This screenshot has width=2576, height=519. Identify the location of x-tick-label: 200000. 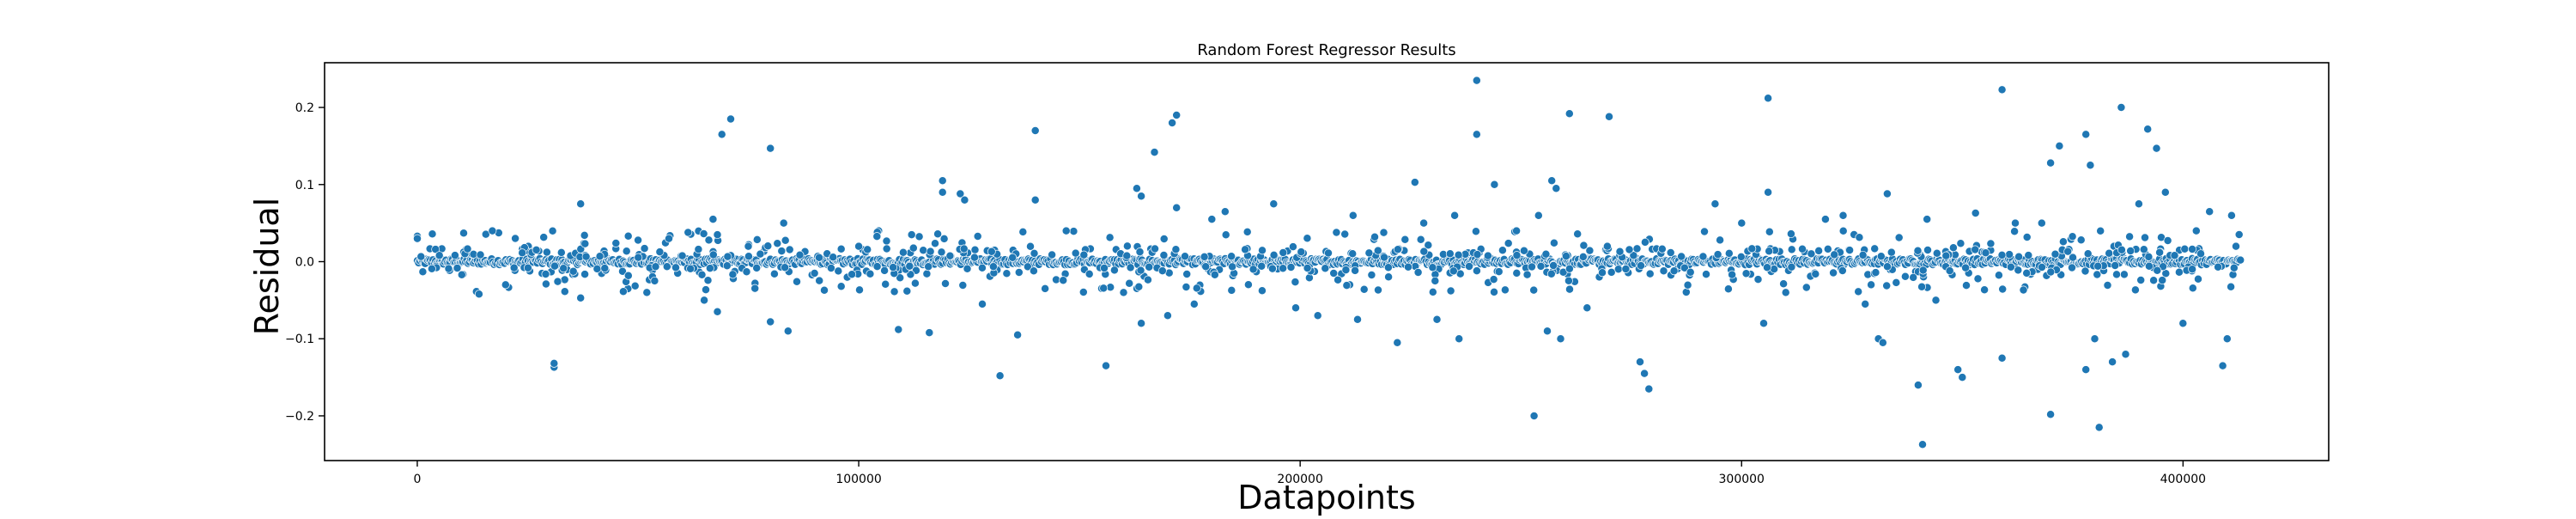
(1299, 479).